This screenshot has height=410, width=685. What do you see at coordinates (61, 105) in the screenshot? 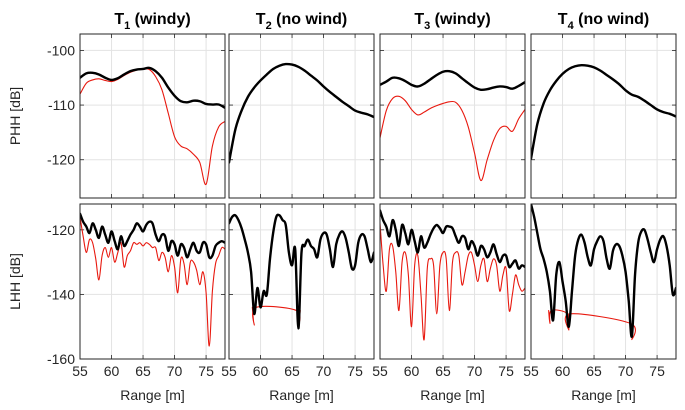
I see `y-tick-label: -110` at bounding box center [61, 105].